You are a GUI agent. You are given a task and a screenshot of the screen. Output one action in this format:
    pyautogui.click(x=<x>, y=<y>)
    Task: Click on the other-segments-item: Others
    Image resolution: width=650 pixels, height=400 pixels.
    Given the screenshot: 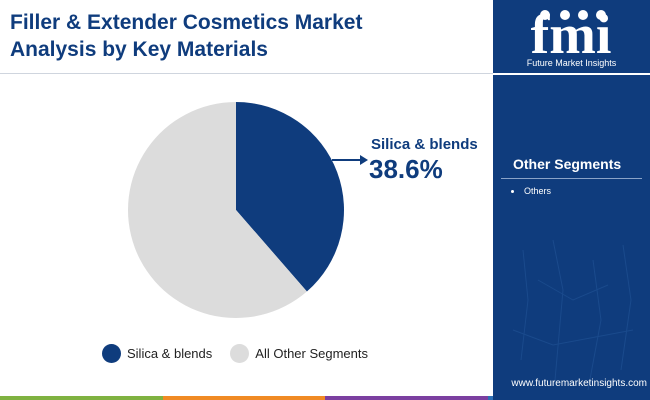 What is the action you would take?
    pyautogui.click(x=531, y=191)
    